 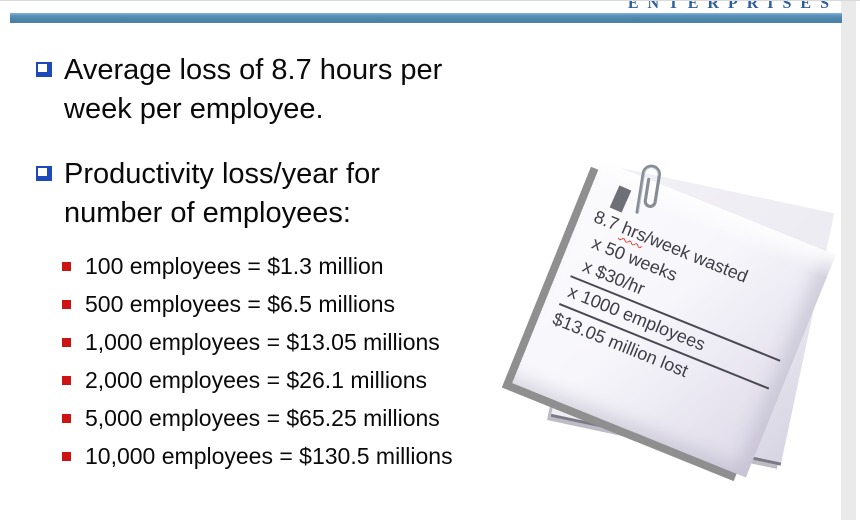 I want to click on note-line: 8.7 hrs/week wasted, so click(x=699, y=259).